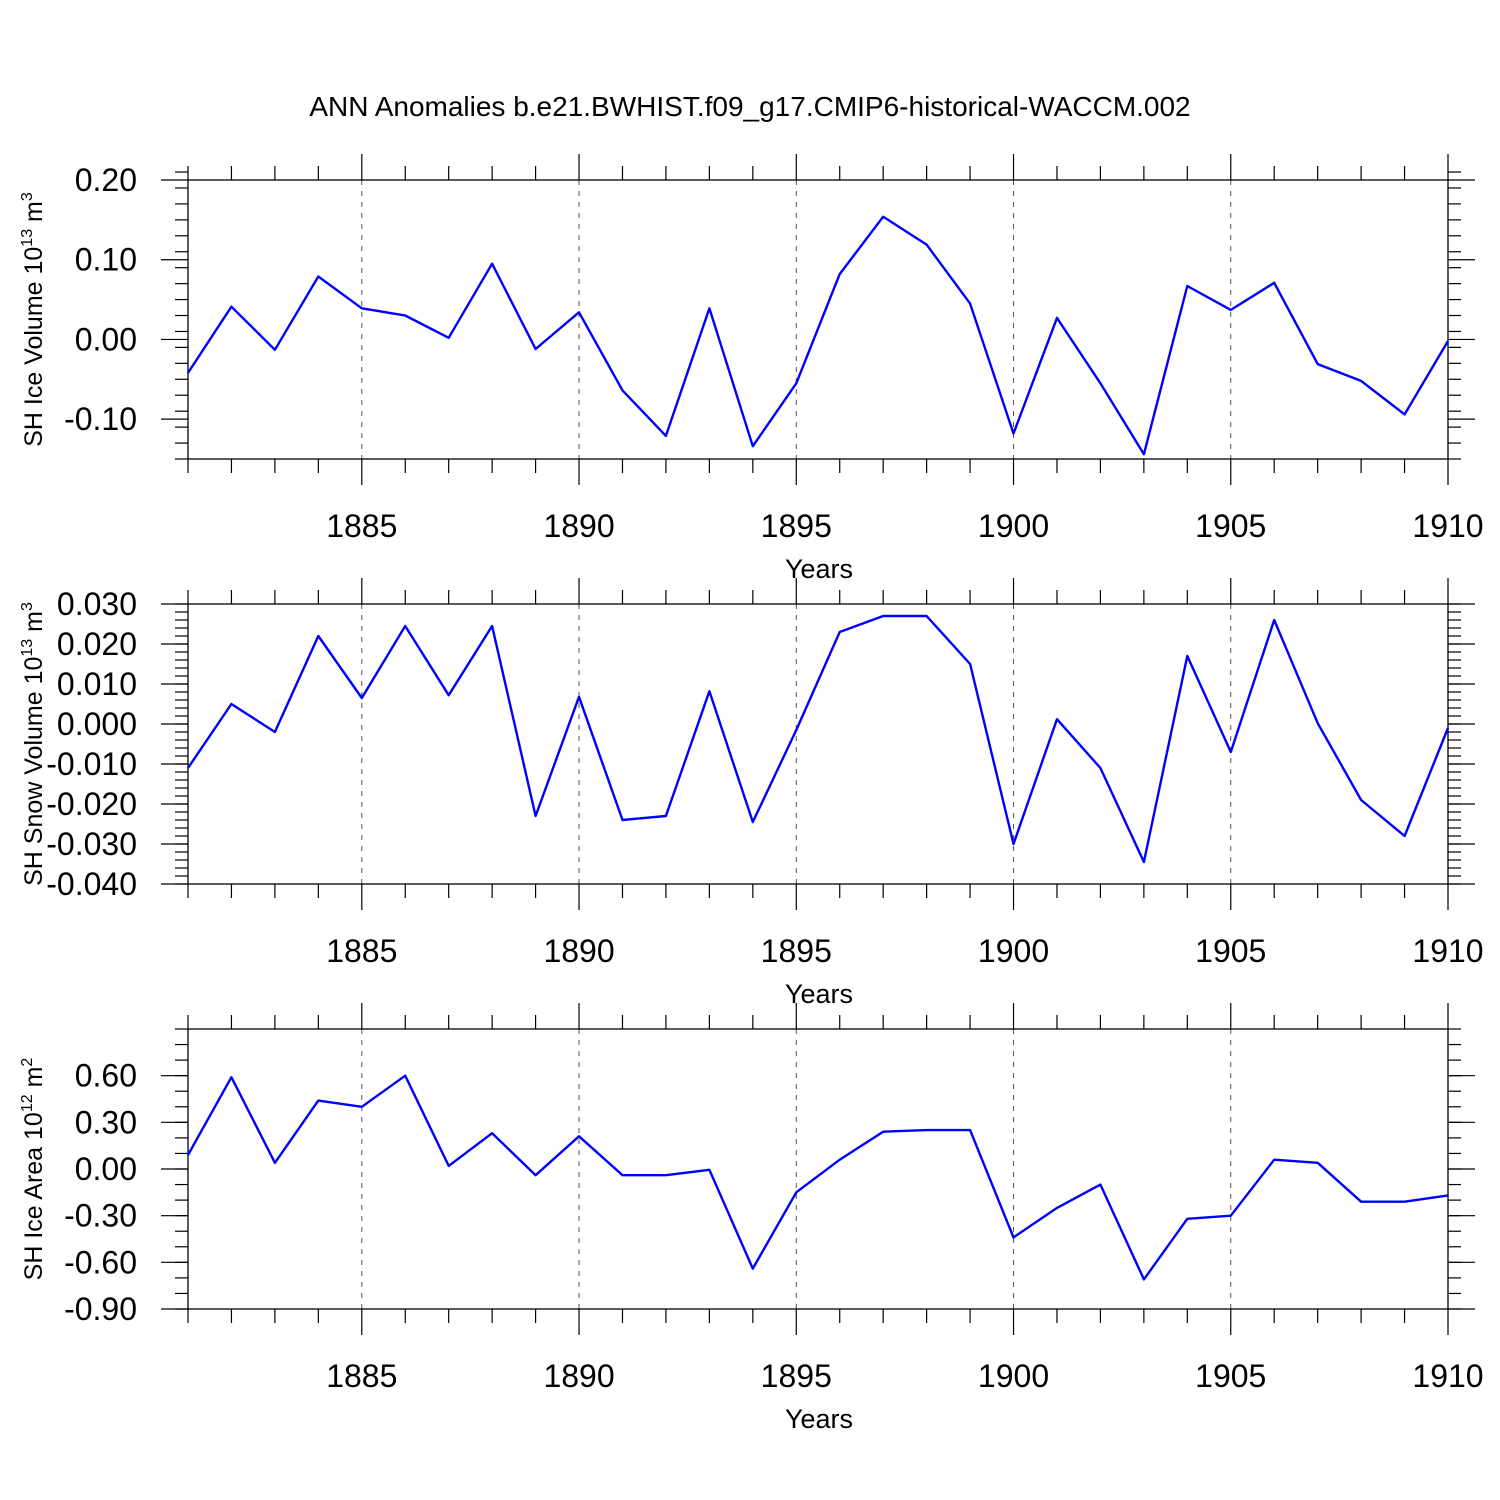  I want to click on y-axis-title-text: SH Snow Volume 10, so click(34, 771).